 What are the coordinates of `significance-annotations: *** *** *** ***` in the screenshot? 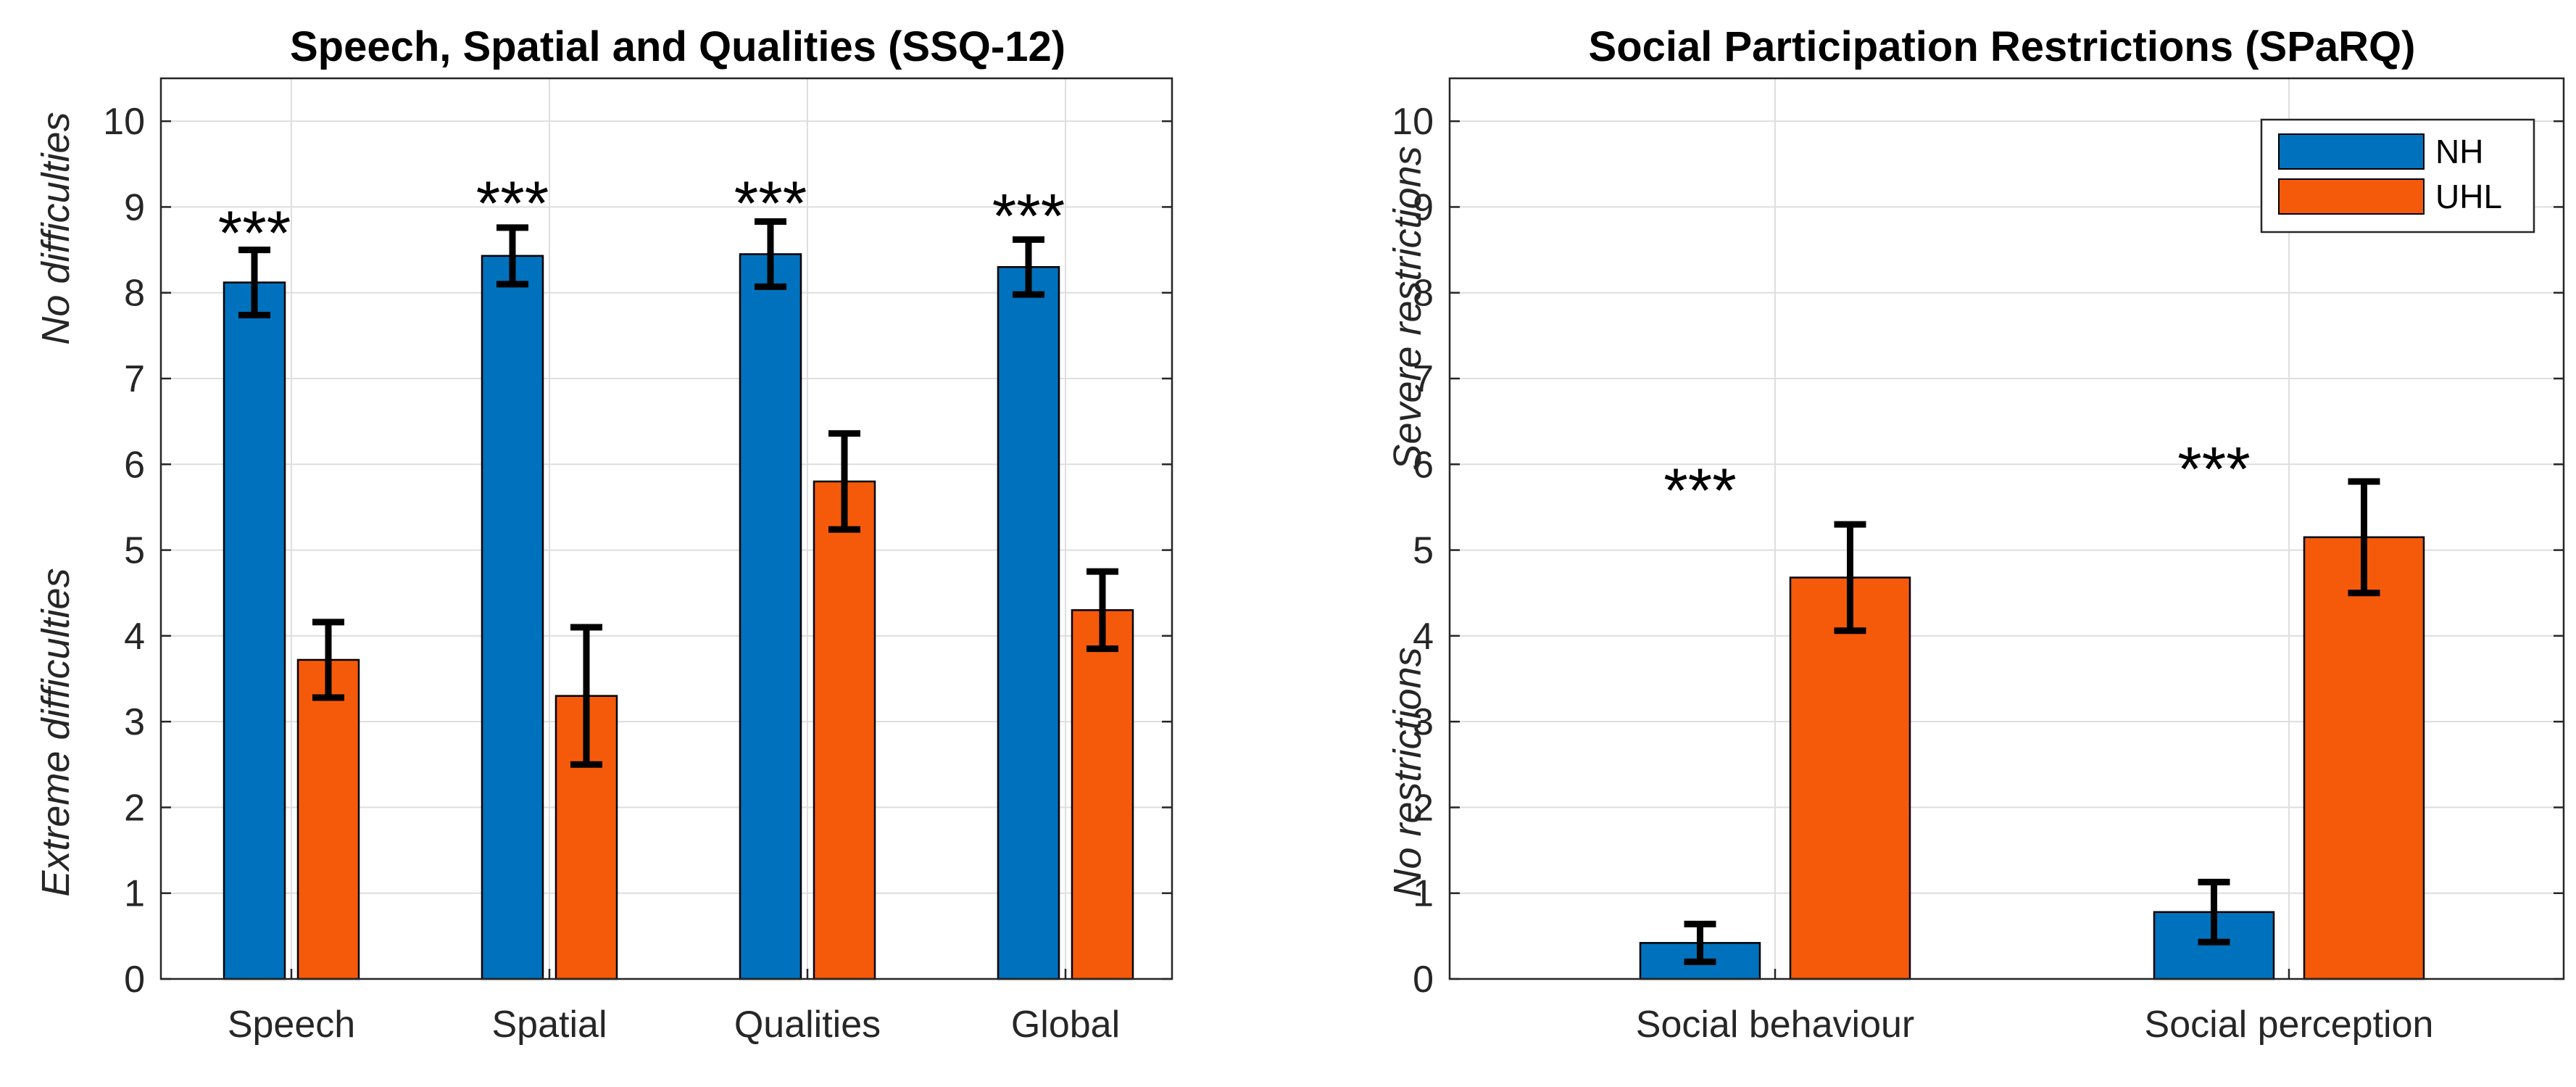 It's located at (641, 218).